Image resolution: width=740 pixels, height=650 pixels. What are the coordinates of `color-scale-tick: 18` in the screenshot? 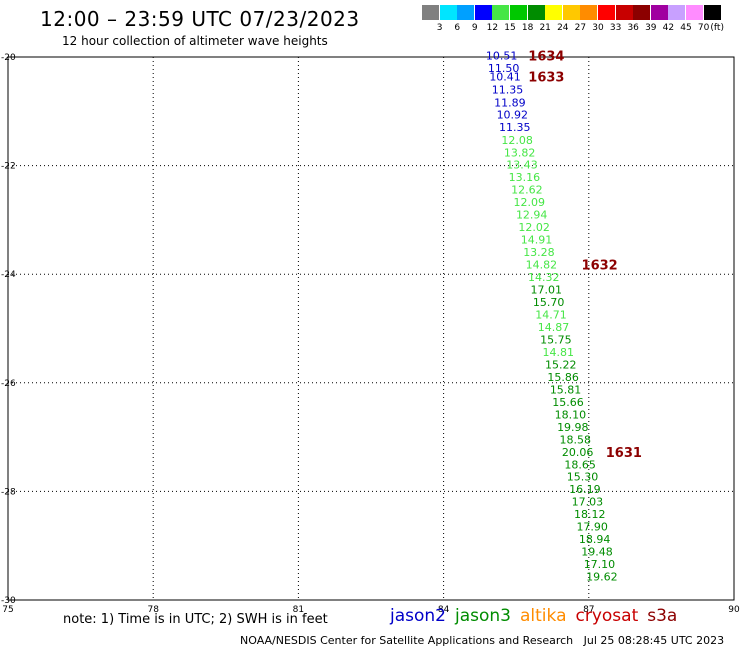 It's located at (527, 28).